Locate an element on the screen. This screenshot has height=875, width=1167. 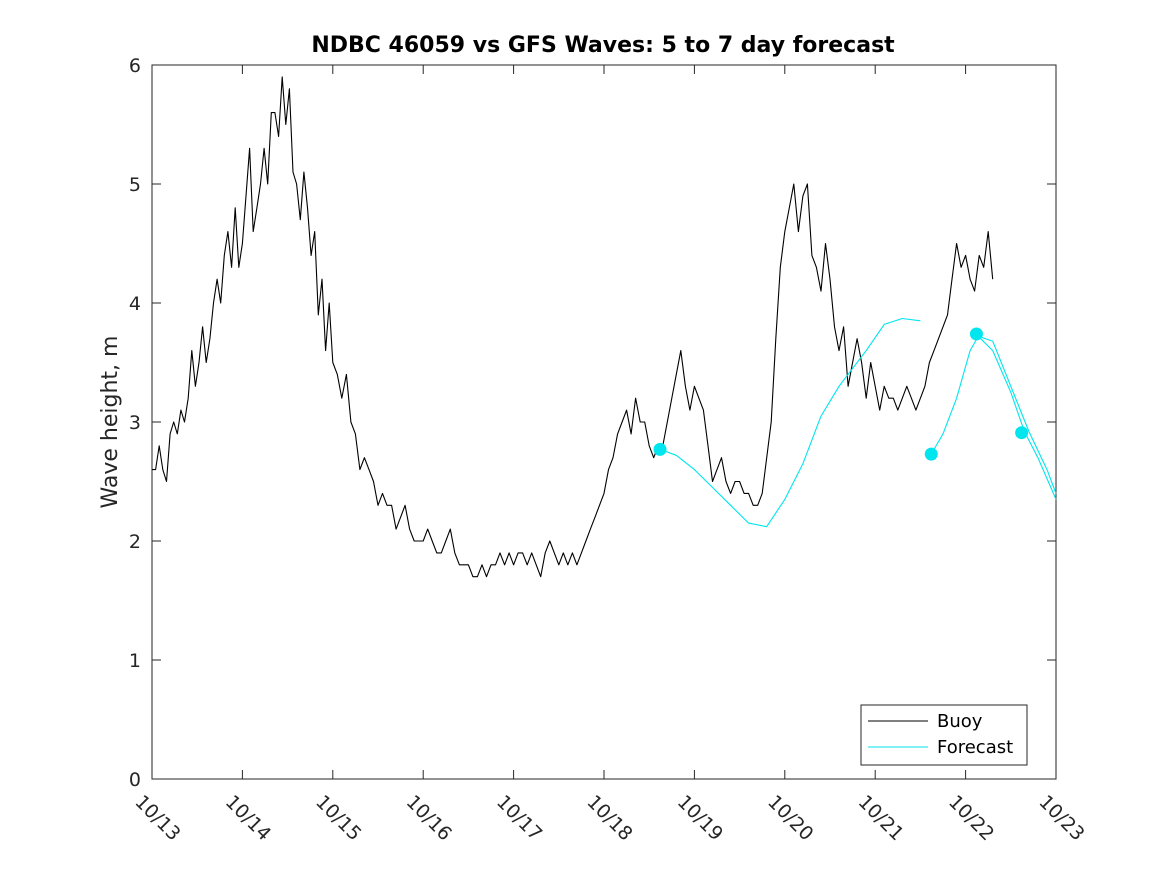
y-tick-label: 4 is located at coordinates (135, 304).